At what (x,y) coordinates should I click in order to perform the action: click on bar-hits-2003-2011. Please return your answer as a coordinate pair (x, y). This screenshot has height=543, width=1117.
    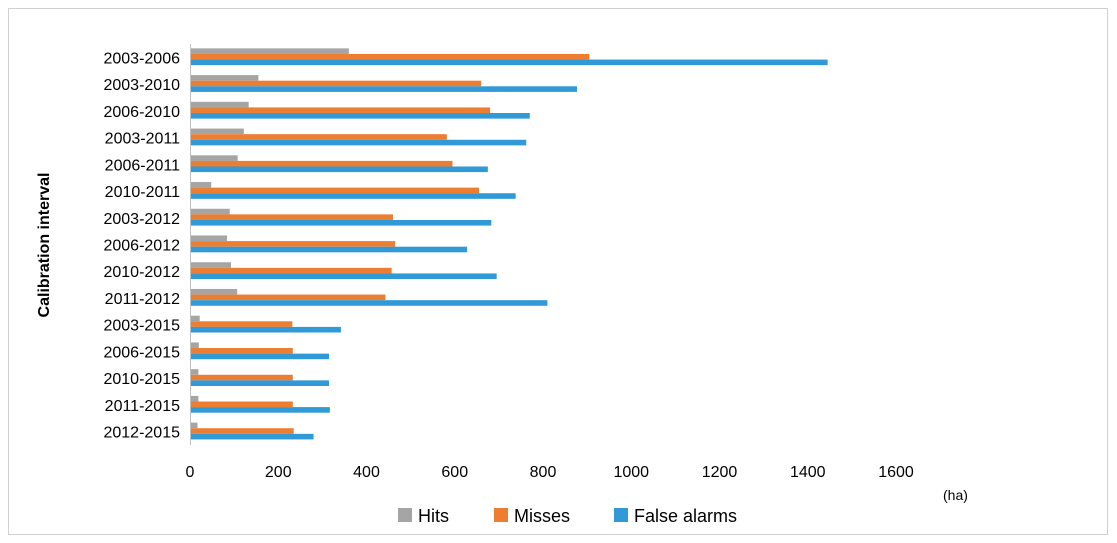
    Looking at the image, I should click on (217, 131).